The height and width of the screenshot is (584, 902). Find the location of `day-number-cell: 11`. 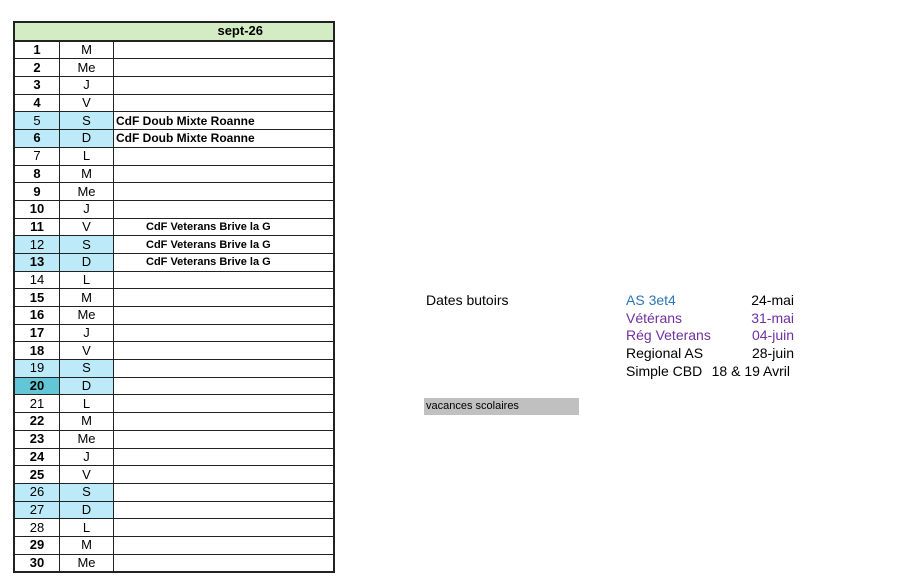

day-number-cell: 11 is located at coordinates (36, 227).